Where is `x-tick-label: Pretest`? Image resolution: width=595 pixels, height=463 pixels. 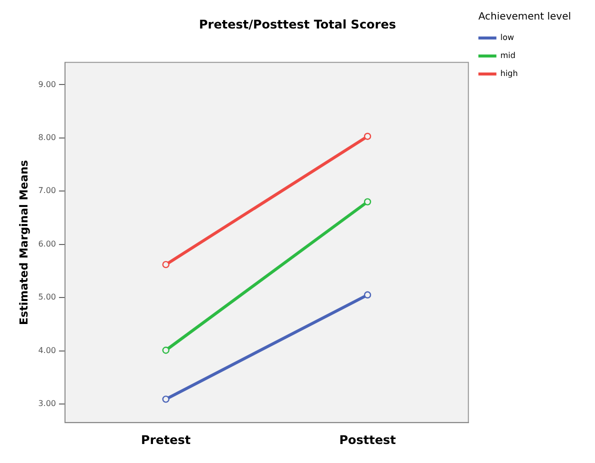
x-tick-label: Pretest is located at coordinates (166, 439).